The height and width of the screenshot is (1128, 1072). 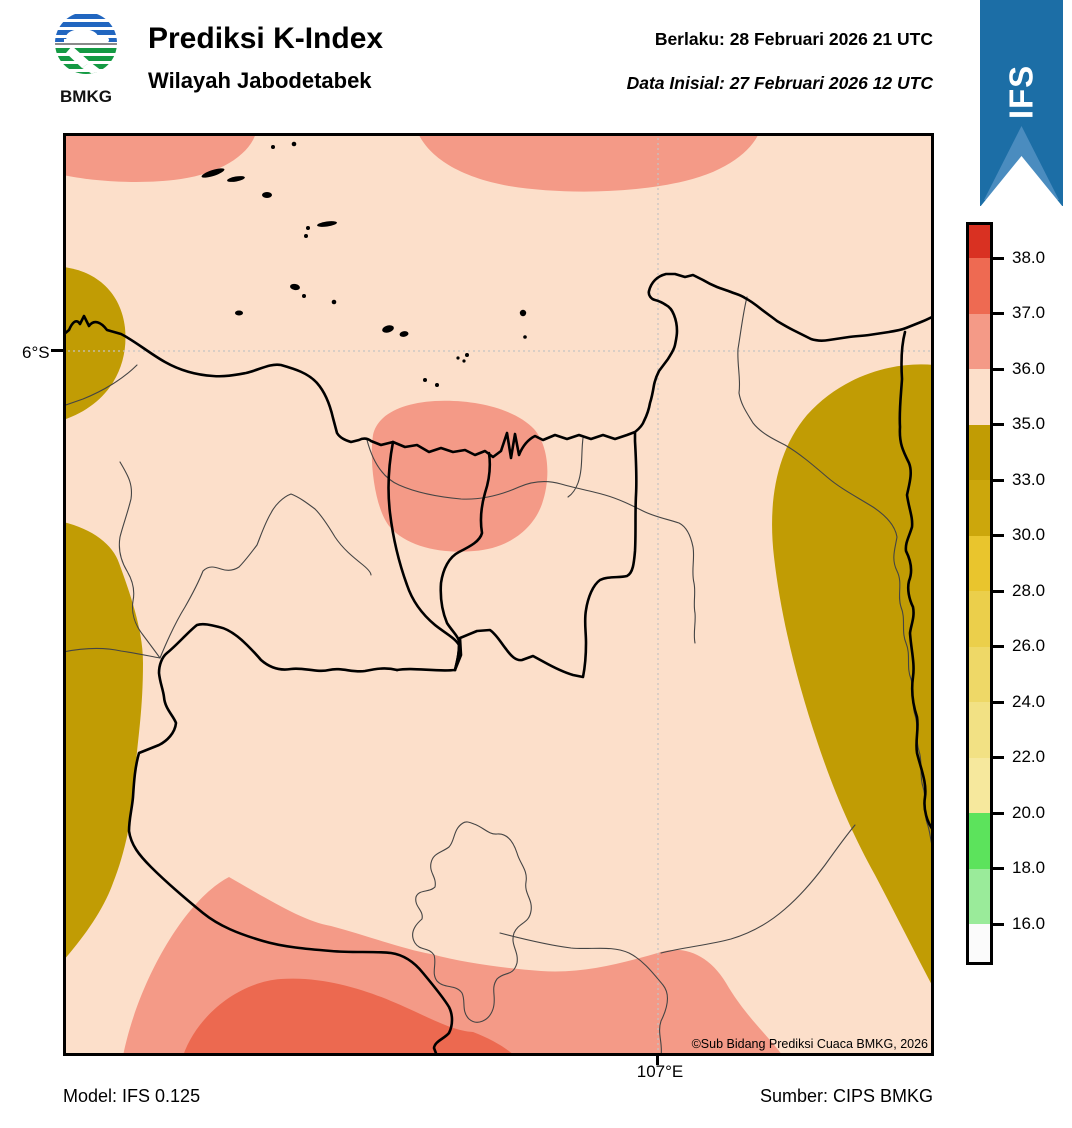 I want to click on colorbar, so click(x=979, y=593).